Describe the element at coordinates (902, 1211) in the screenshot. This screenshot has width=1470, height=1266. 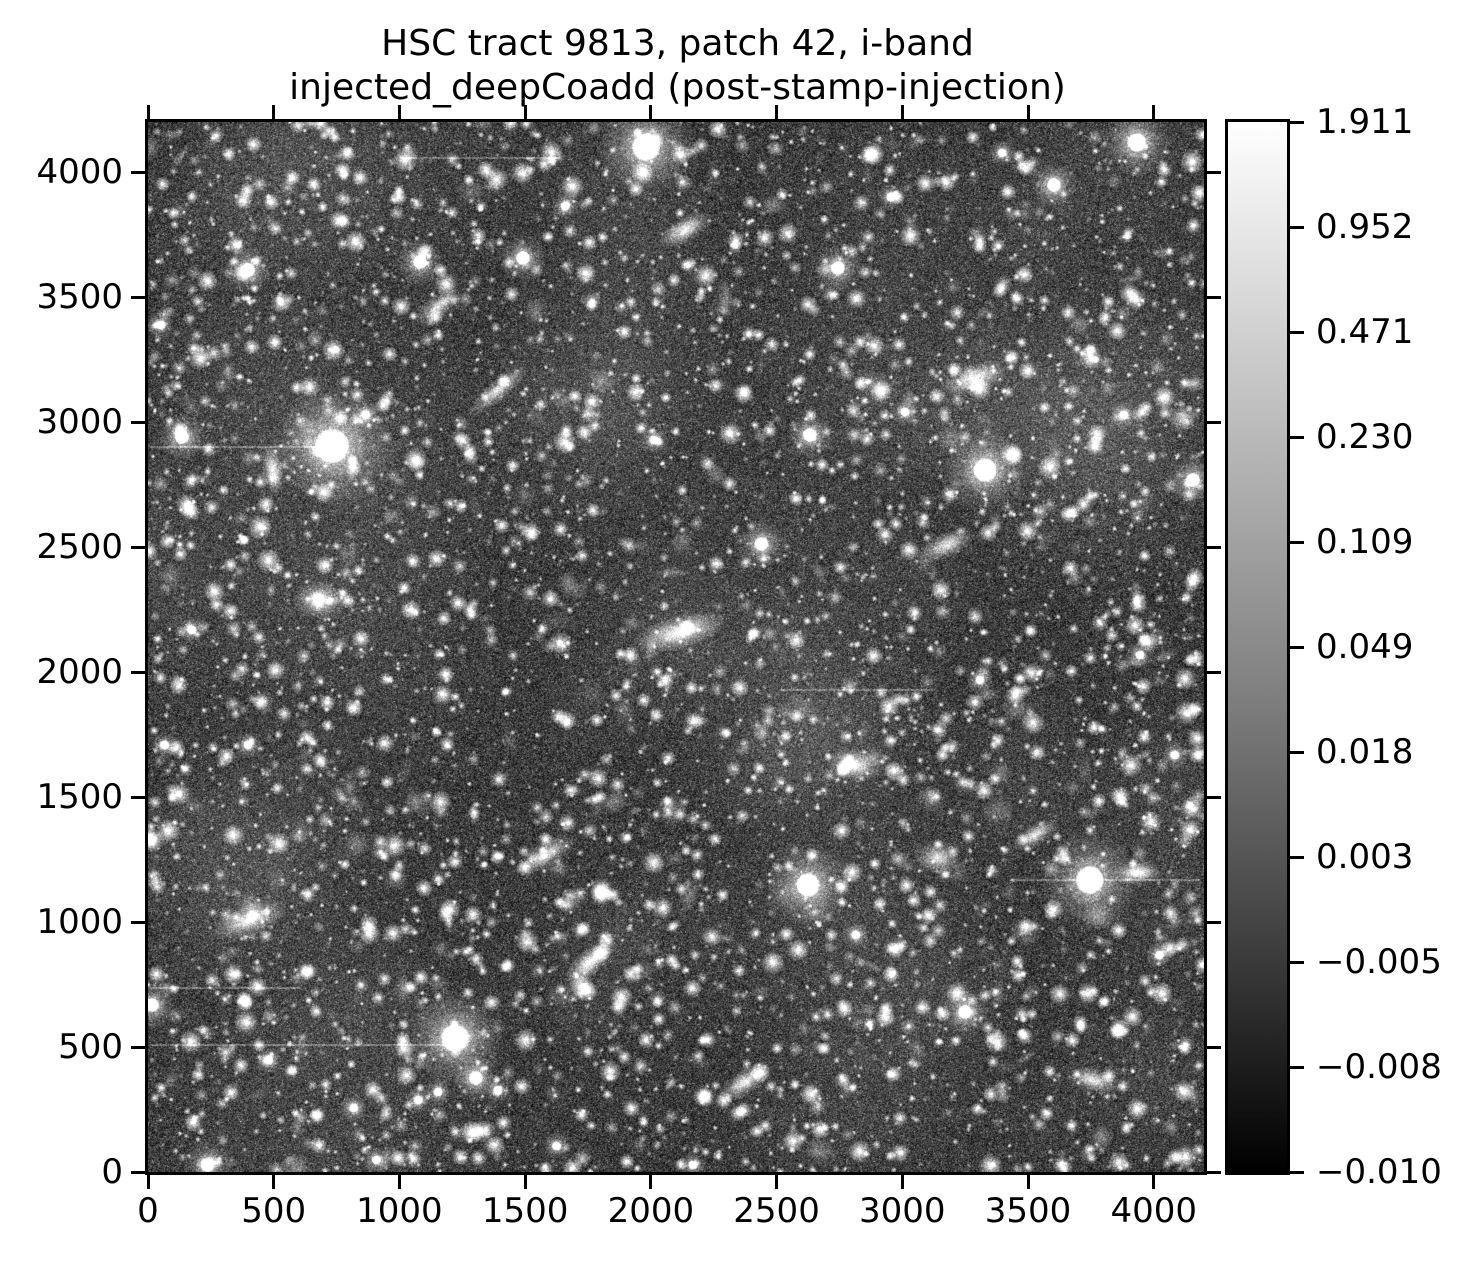
I see `x-tick-label: 3000` at that location.